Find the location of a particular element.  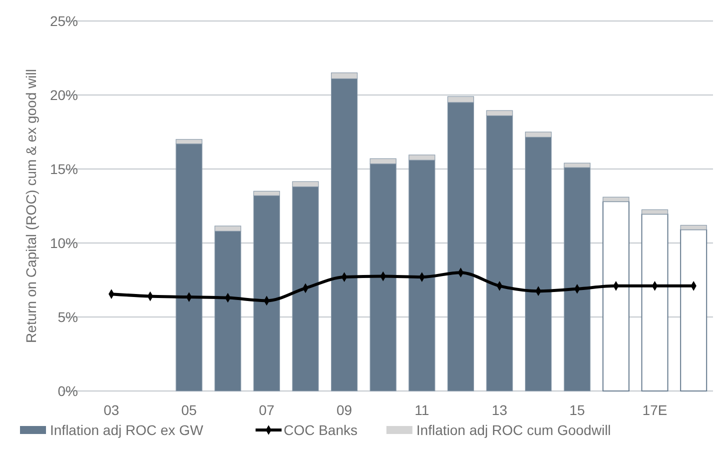

legend-label: Inflation adj ROC cum Goodwill is located at coordinates (513, 430).